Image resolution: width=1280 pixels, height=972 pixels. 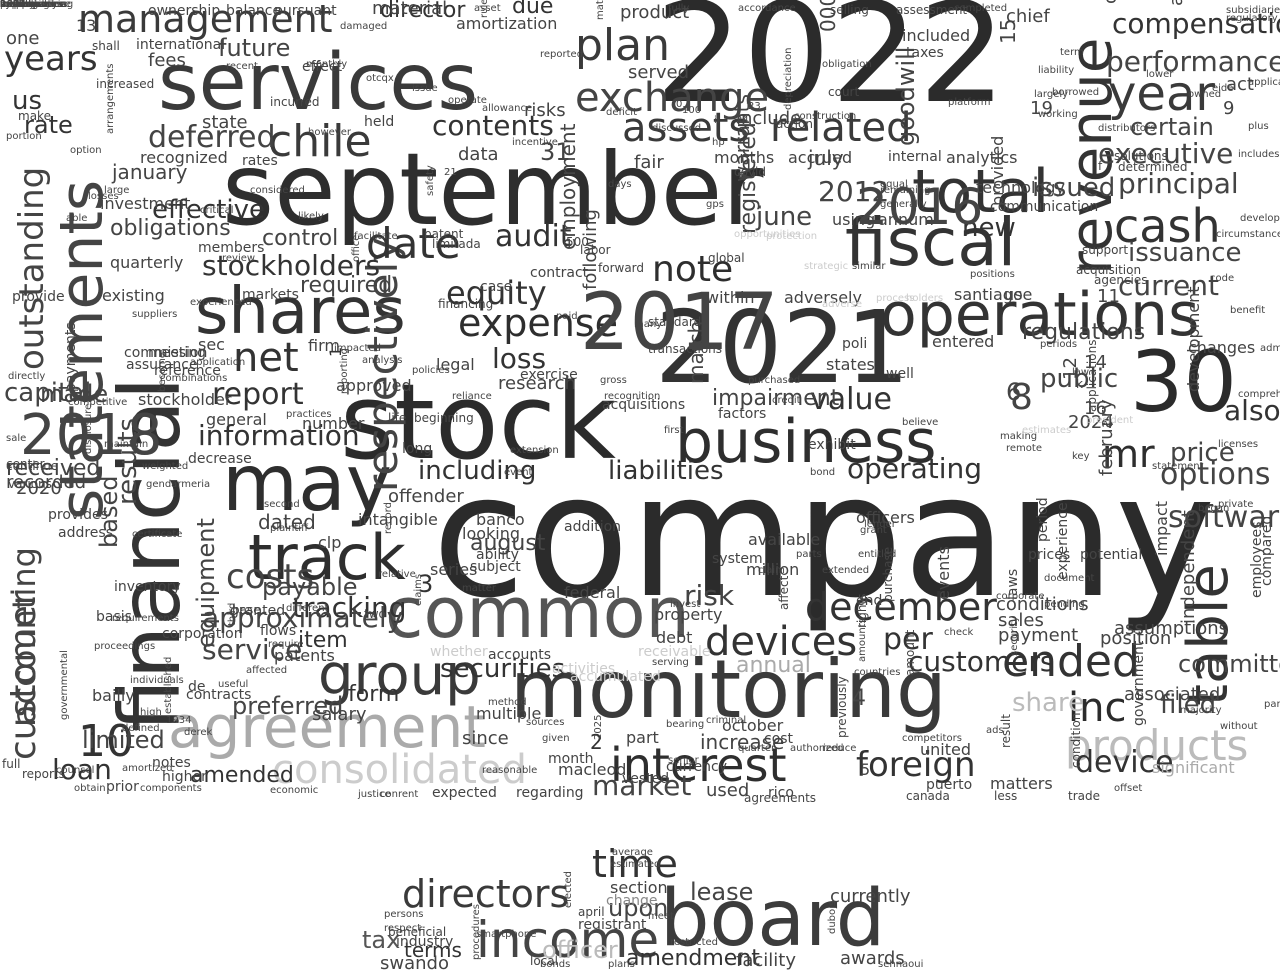 What do you see at coordinates (780, 798) in the screenshot?
I see `word-agreements: agreements` at bounding box center [780, 798].